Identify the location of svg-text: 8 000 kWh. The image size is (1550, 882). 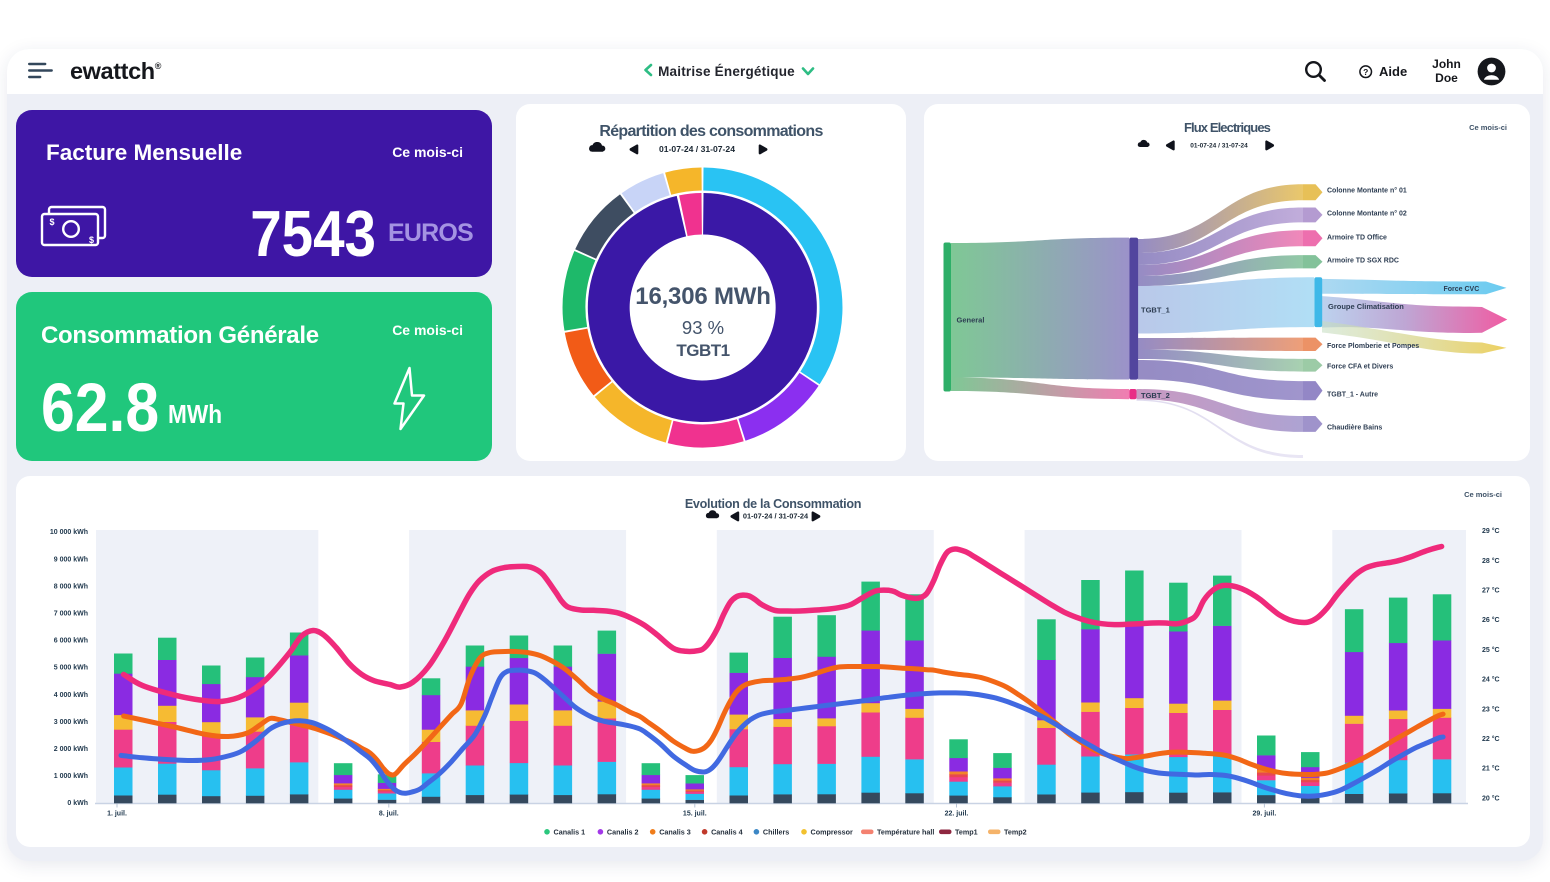
(71, 586).